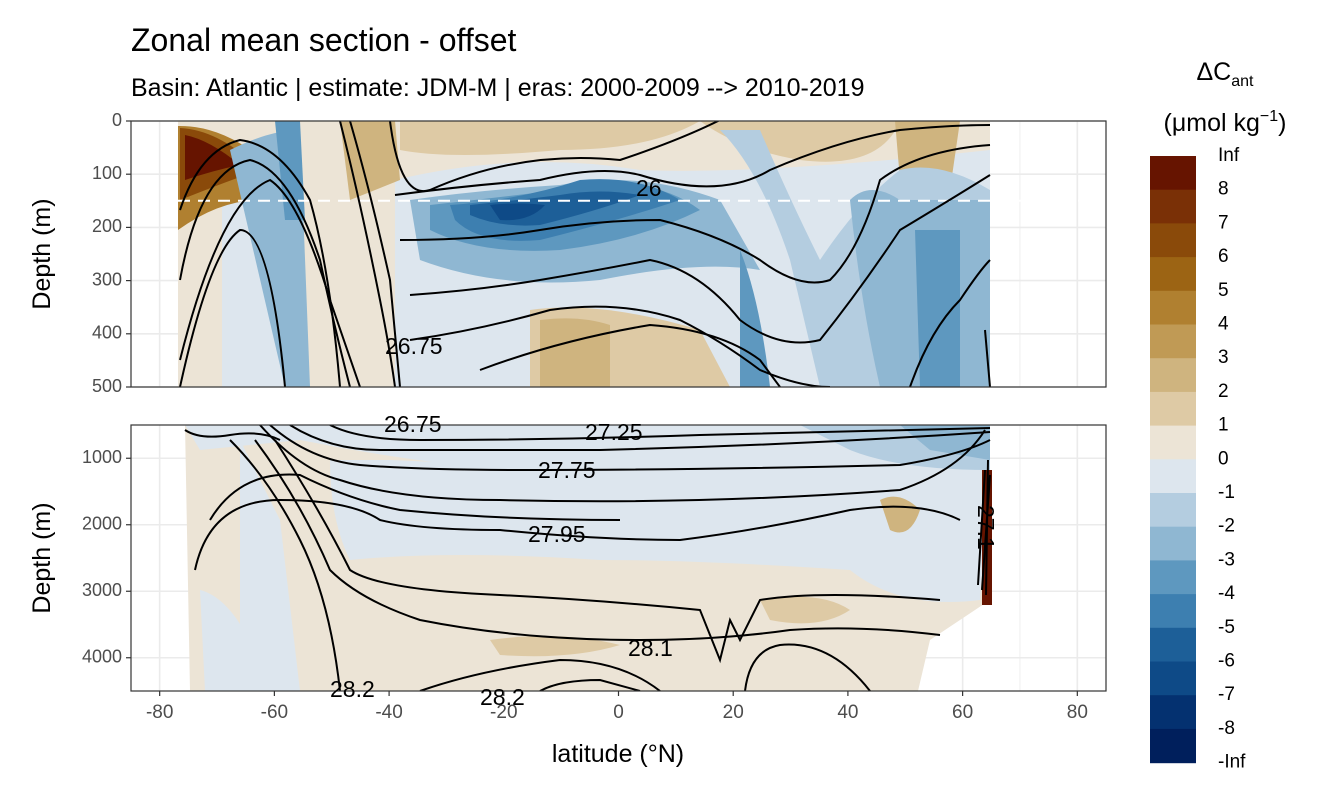 Image resolution: width=1344 pixels, height=806 pixels. What do you see at coordinates (107, 333) in the screenshot?
I see `y-tick-label: 400` at bounding box center [107, 333].